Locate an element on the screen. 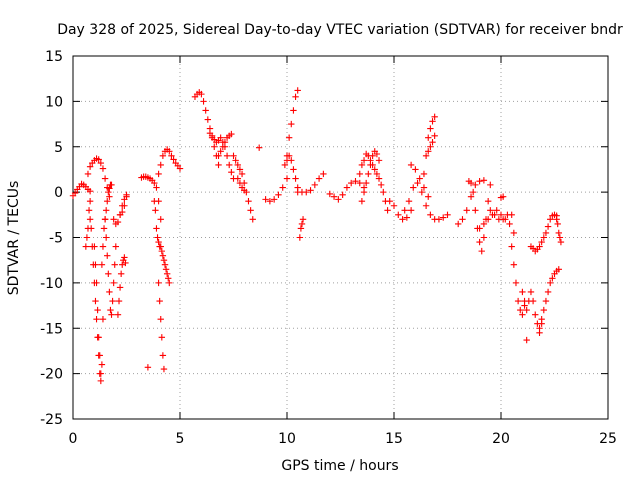 This screenshot has width=640, height=480. y-tick-label: -15 is located at coordinates (51, 329).